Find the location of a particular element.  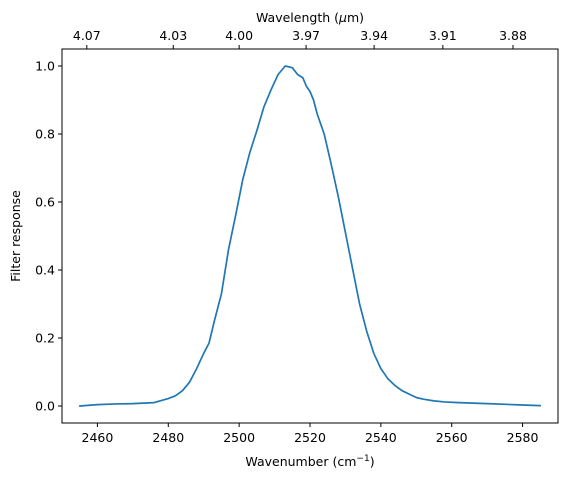

x-tick-label: 2580 is located at coordinates (523, 437).